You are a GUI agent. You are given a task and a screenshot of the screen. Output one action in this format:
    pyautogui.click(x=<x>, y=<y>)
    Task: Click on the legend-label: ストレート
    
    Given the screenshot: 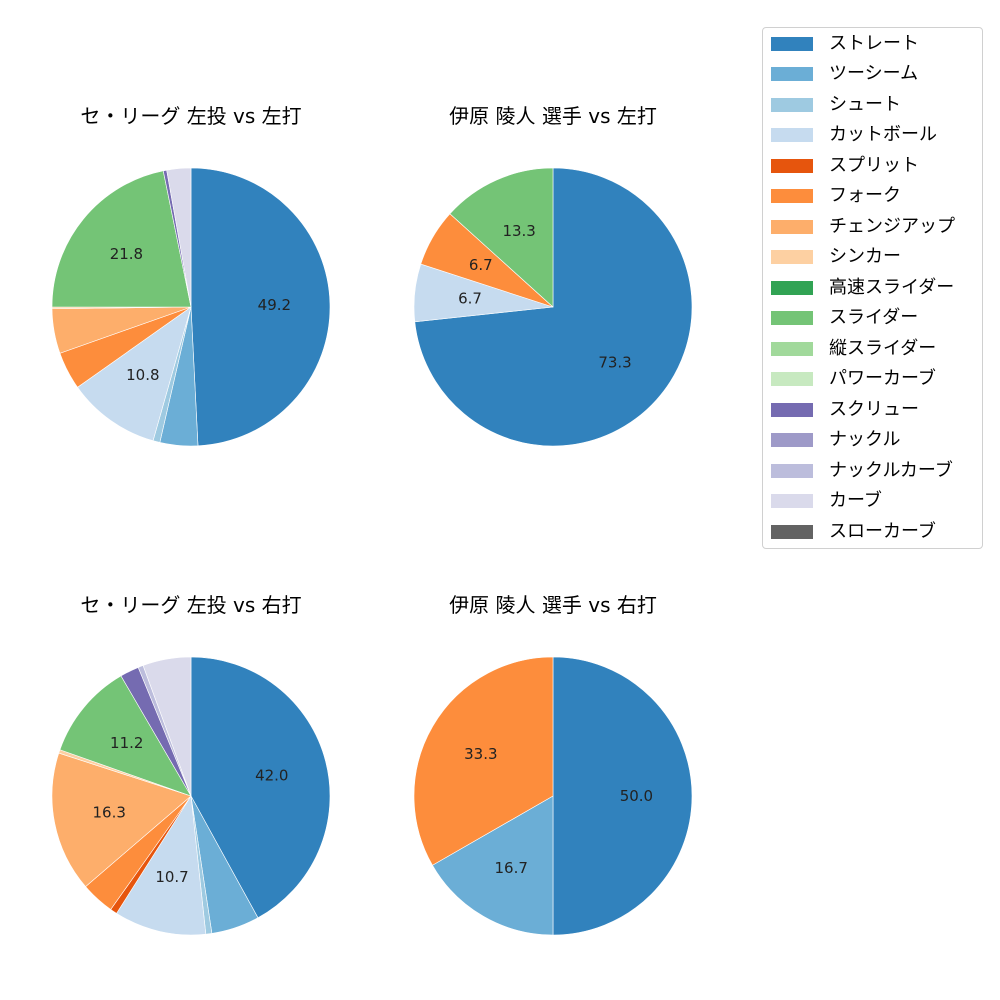 What is the action you would take?
    pyautogui.click(x=874, y=43)
    